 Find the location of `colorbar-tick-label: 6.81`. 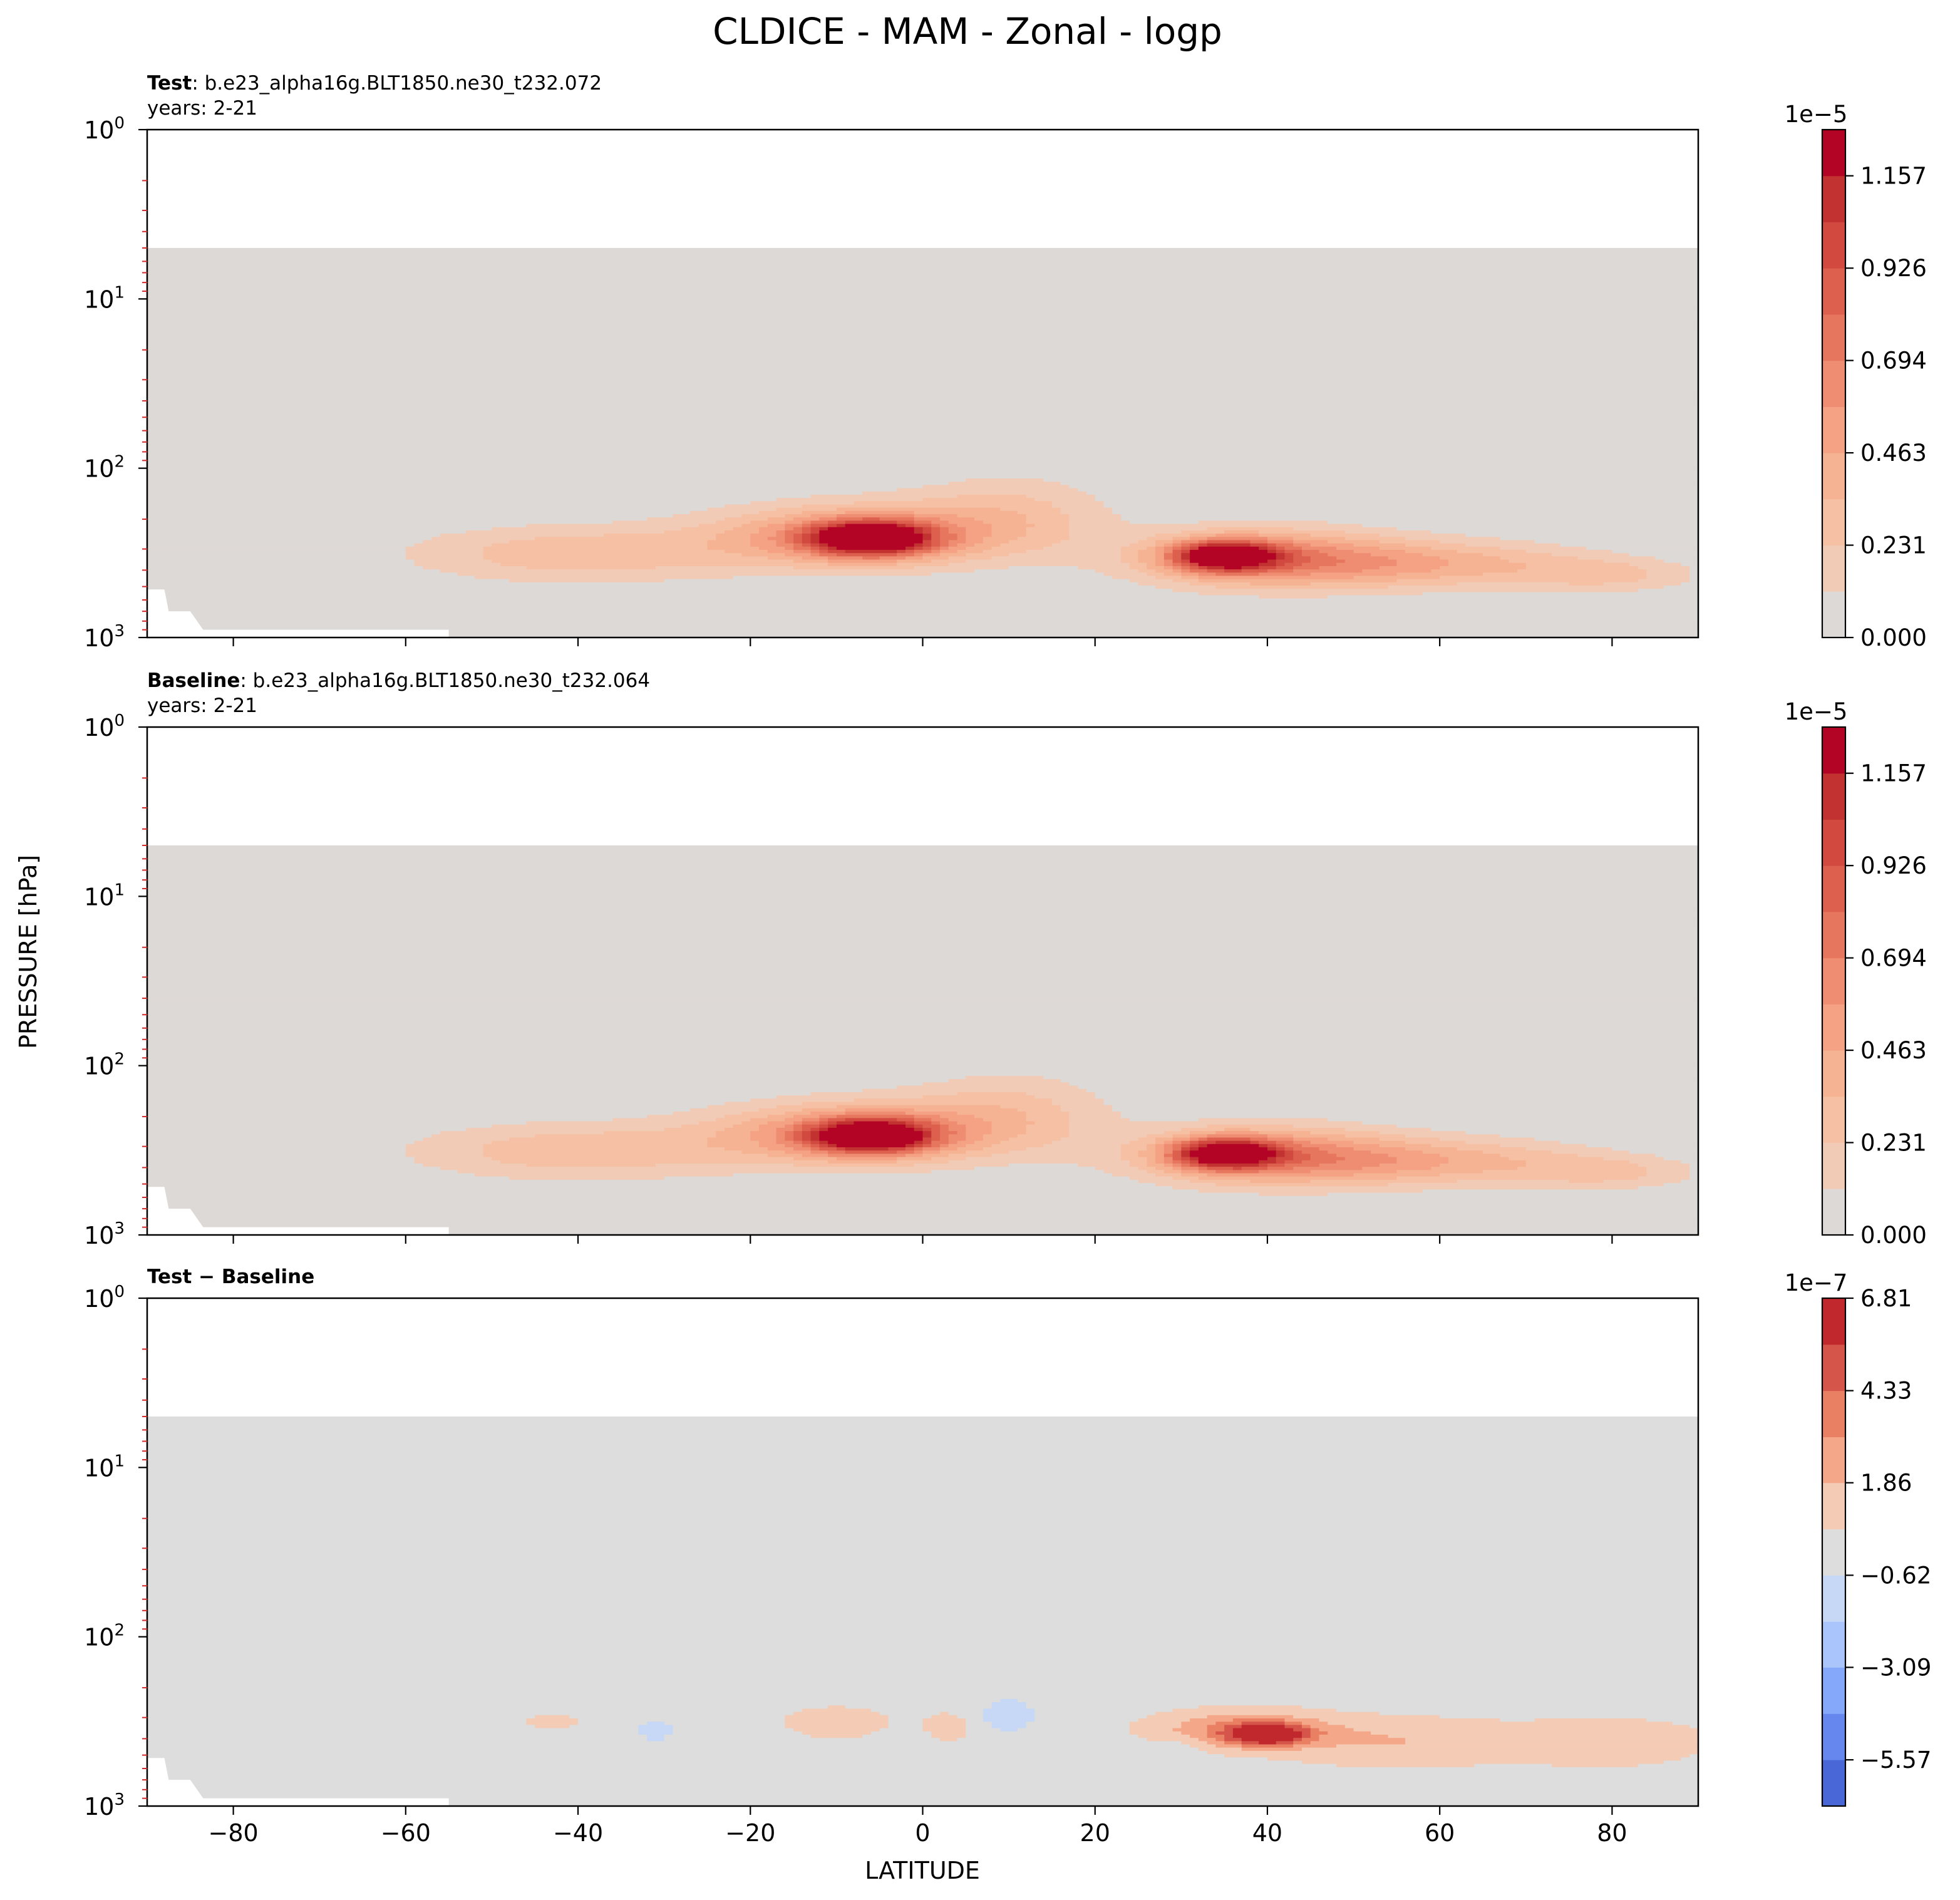

colorbar-tick-label: 6.81 is located at coordinates (1886, 1298).